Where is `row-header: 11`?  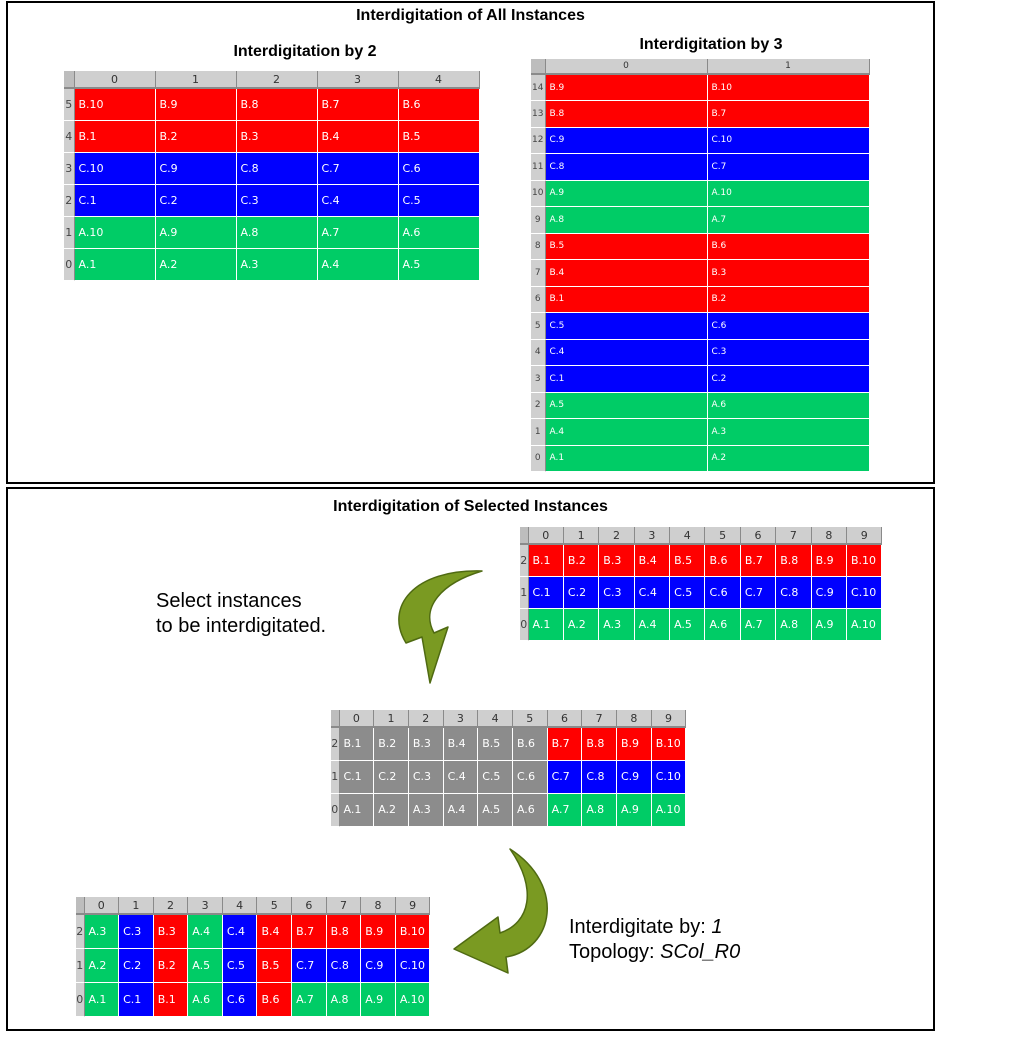
row-header: 11 is located at coordinates (538, 167).